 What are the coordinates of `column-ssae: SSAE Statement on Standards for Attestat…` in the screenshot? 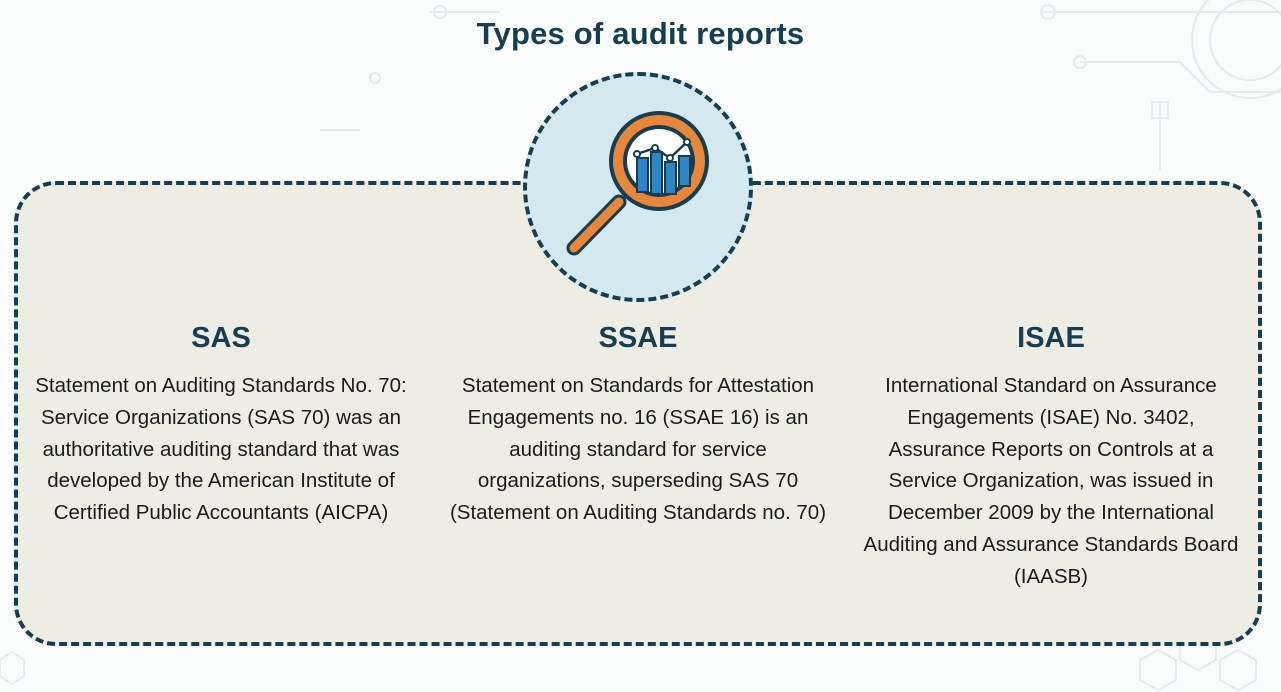 It's located at (638, 424).